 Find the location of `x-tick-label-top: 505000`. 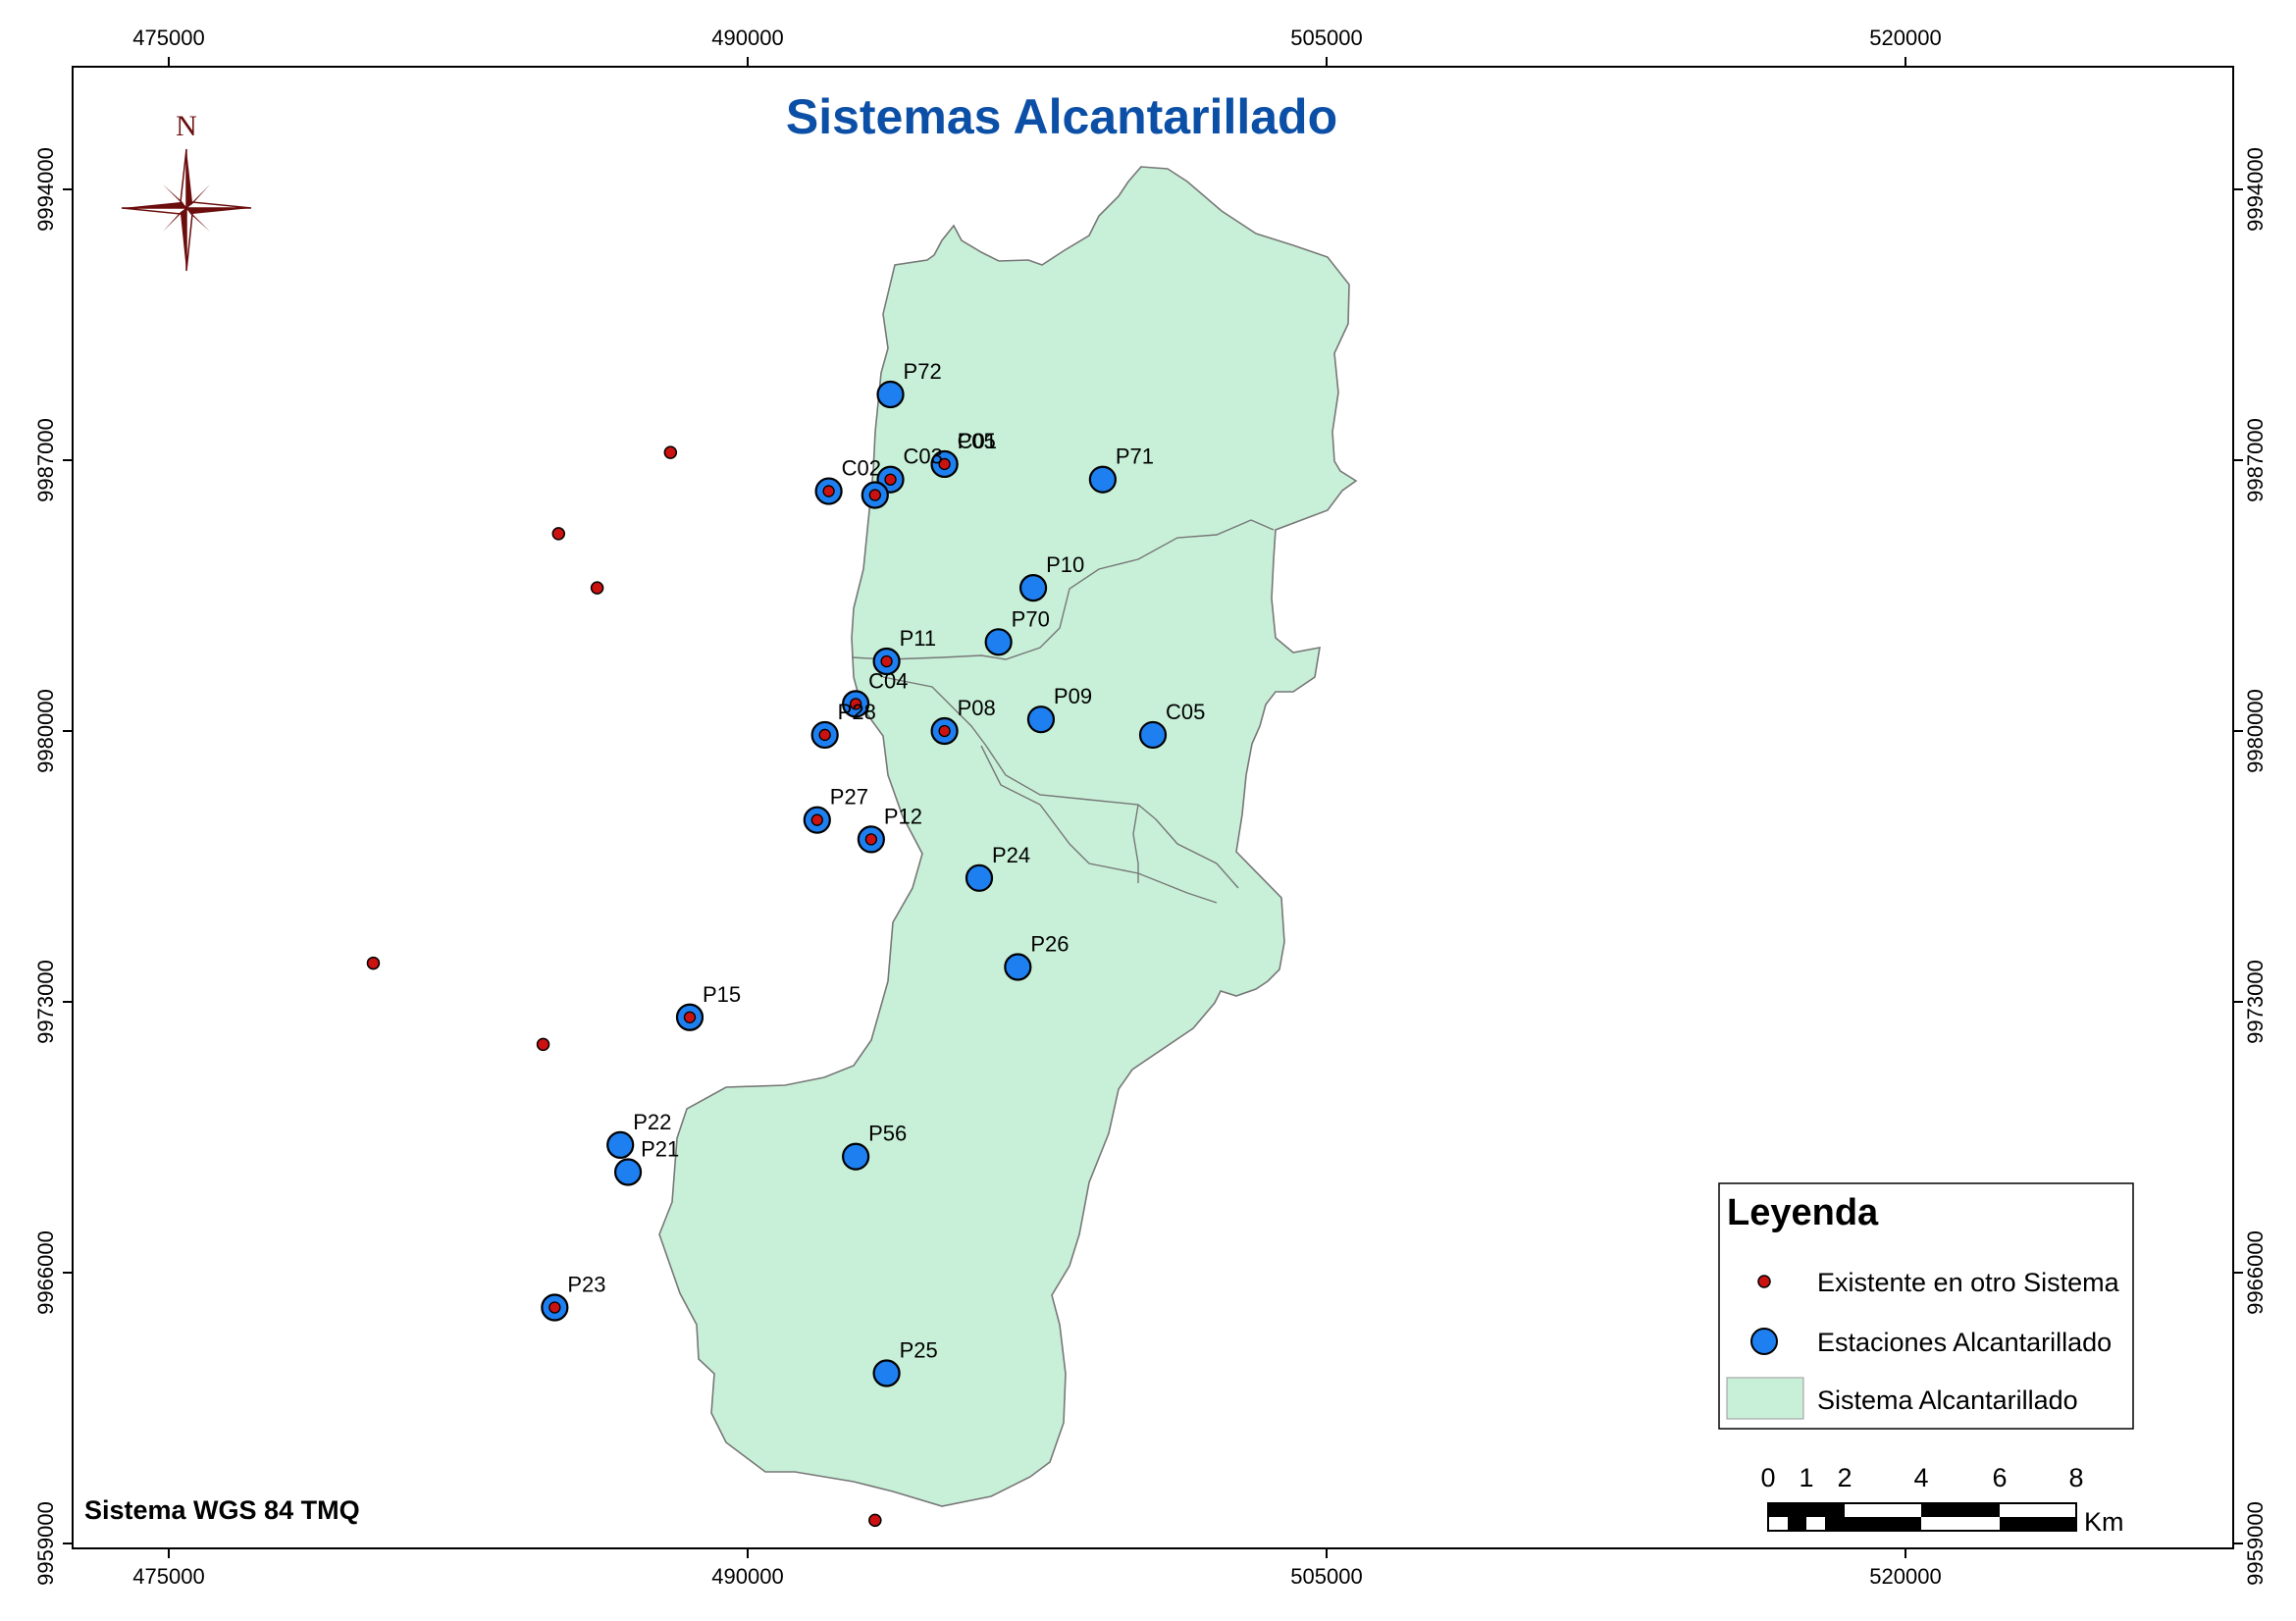

x-tick-label-top: 505000 is located at coordinates (1326, 38).